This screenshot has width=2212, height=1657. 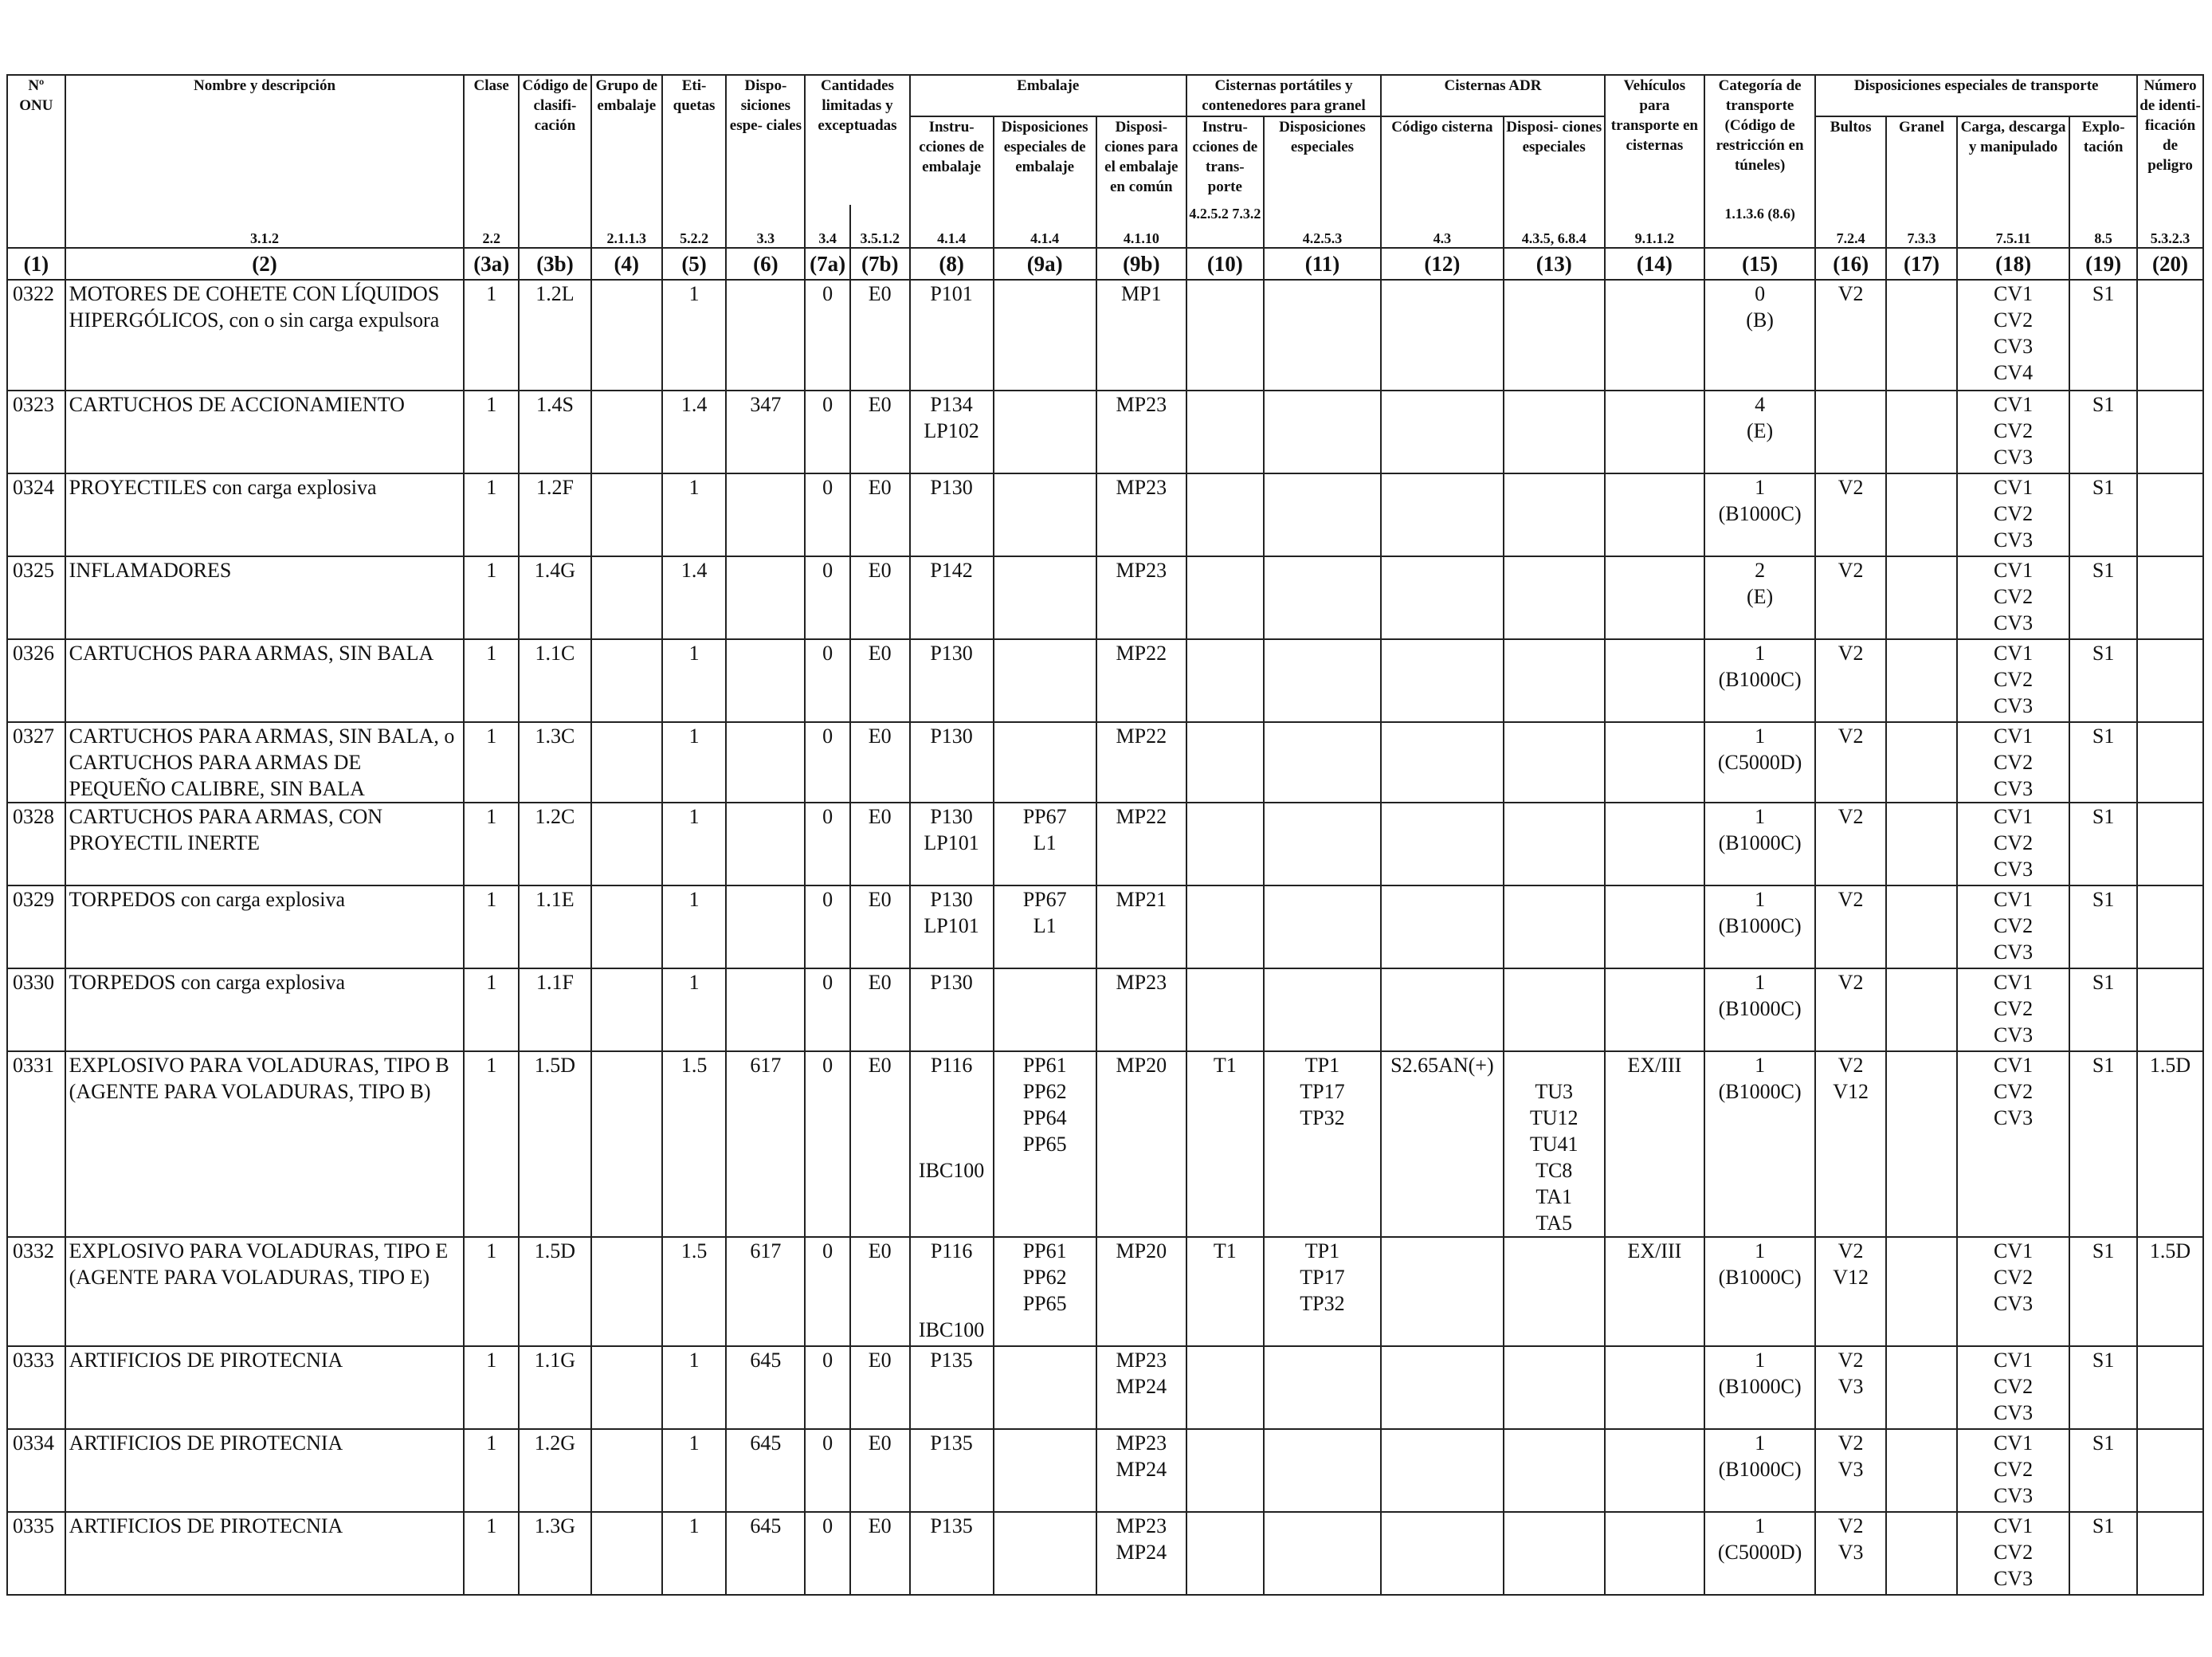 What do you see at coordinates (1442, 1144) in the screenshot?
I see `cell-tank-code: S2.65AN(+)` at bounding box center [1442, 1144].